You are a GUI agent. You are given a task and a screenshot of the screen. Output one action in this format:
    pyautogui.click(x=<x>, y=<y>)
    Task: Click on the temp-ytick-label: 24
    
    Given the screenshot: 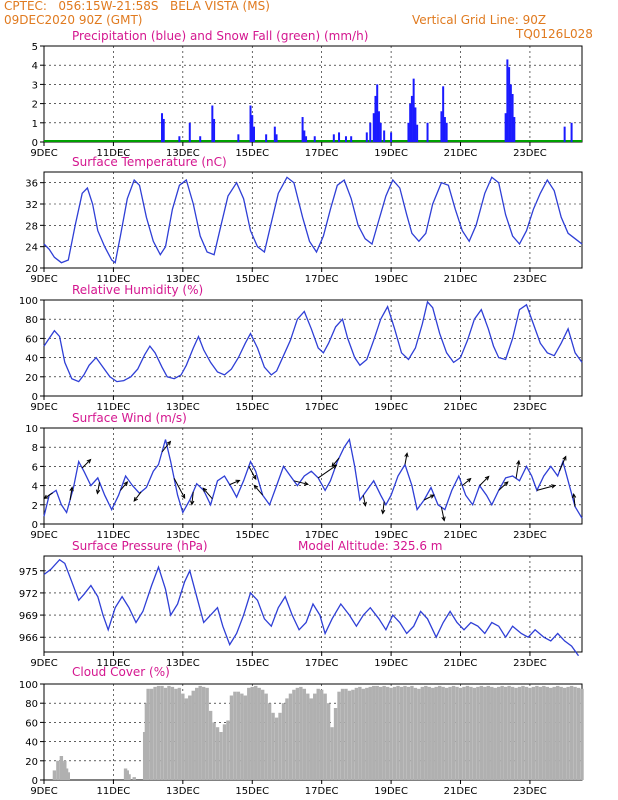 What is the action you would take?
    pyautogui.click(x=31, y=248)
    